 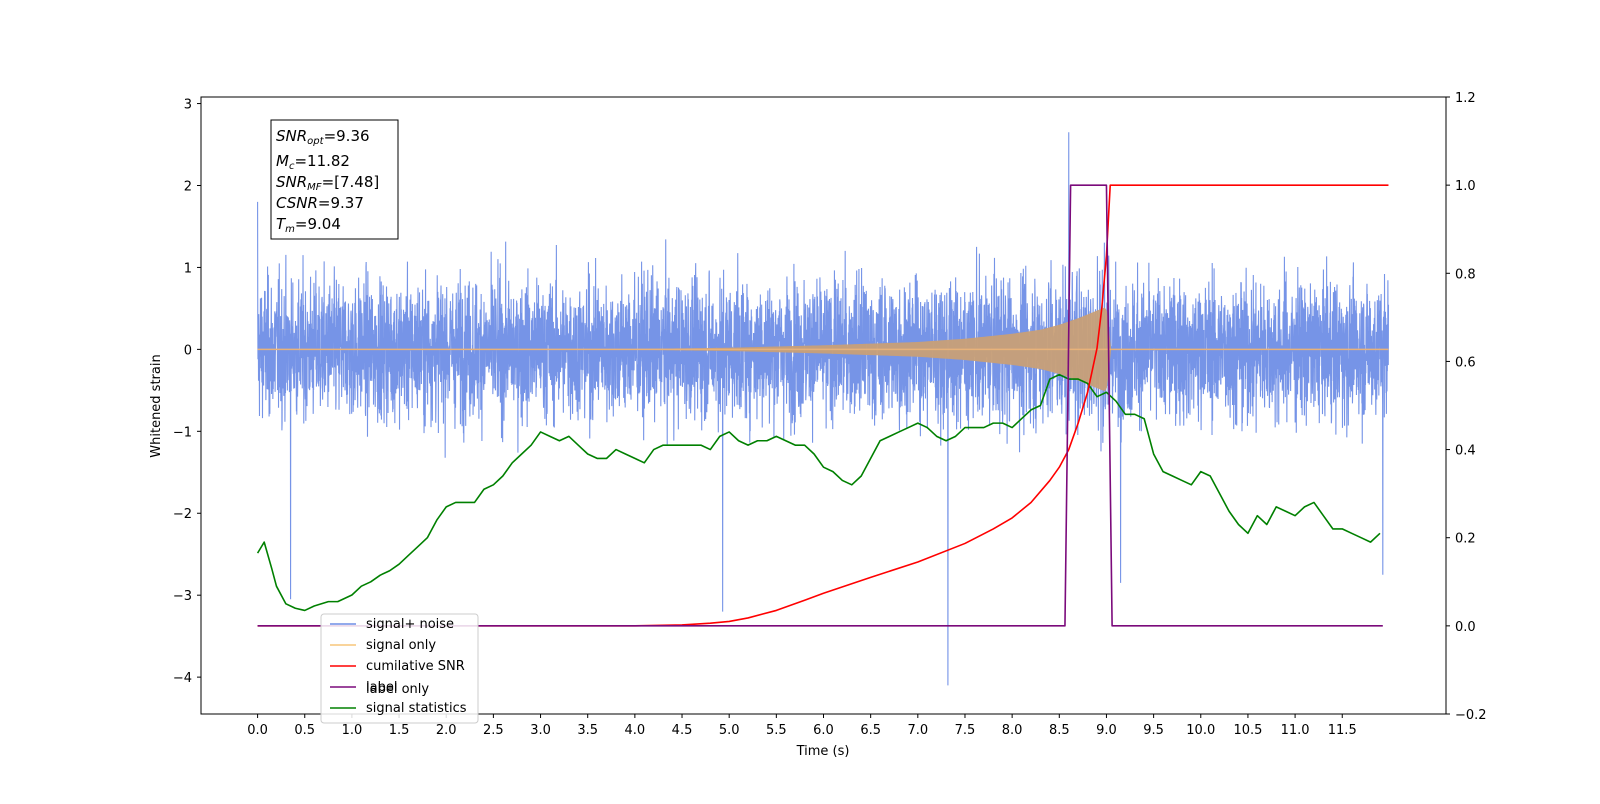 I want to click on stats-csnr: CSNR=9.37, so click(x=320, y=203).